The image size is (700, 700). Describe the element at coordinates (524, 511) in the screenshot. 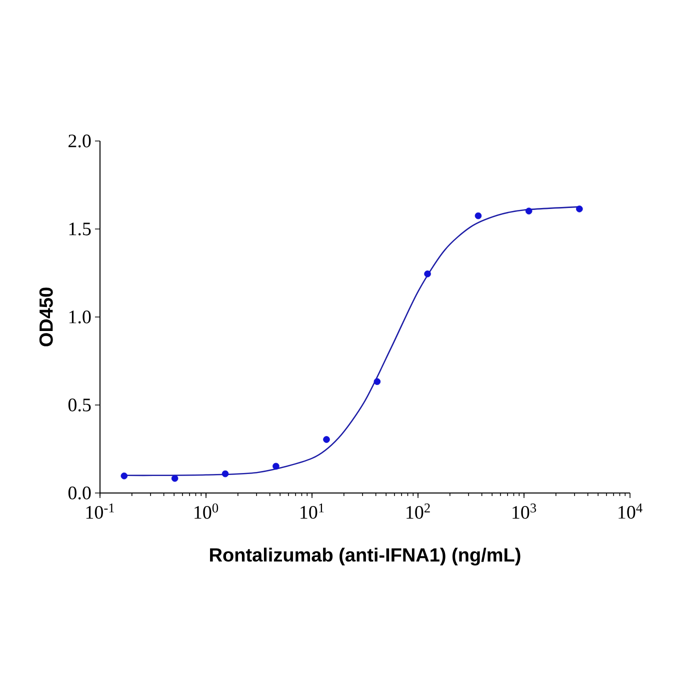

I see `x-tick-label: 10$^{3}$` at that location.